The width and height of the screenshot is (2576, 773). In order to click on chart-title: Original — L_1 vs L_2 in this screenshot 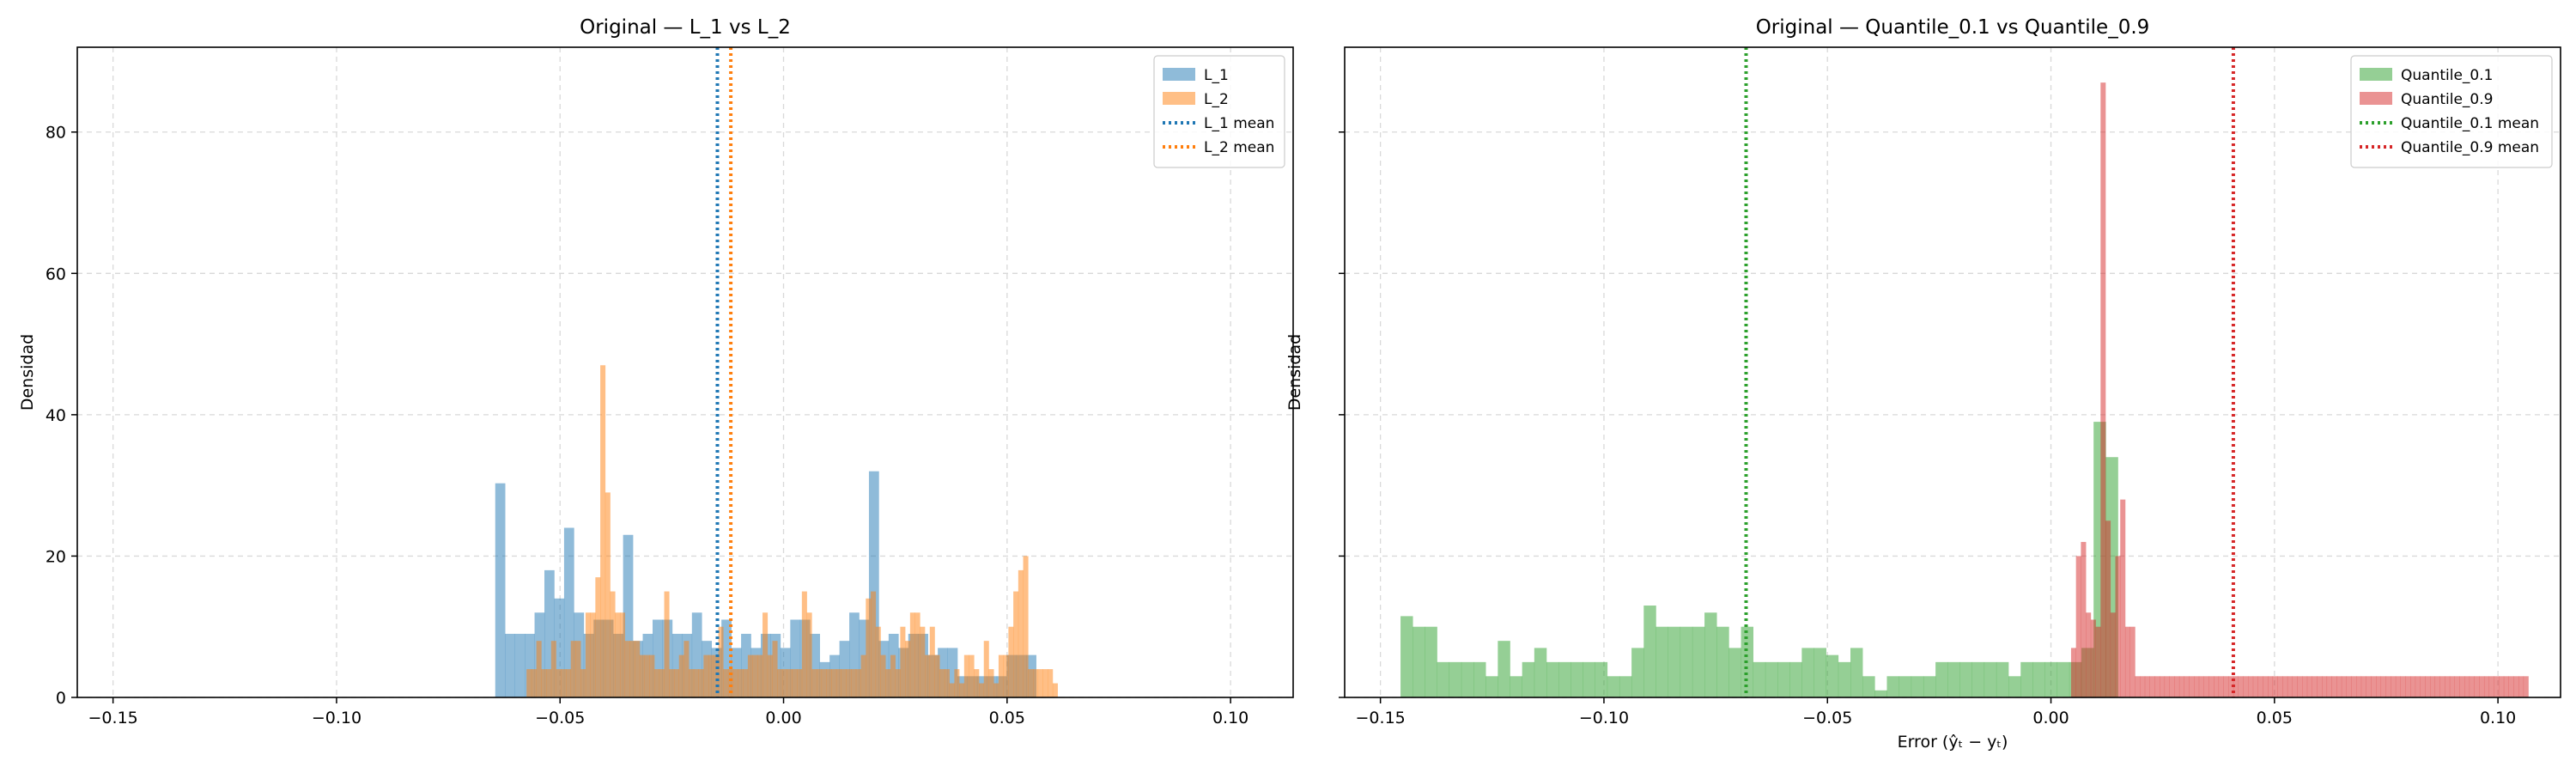, I will do `click(685, 27)`.